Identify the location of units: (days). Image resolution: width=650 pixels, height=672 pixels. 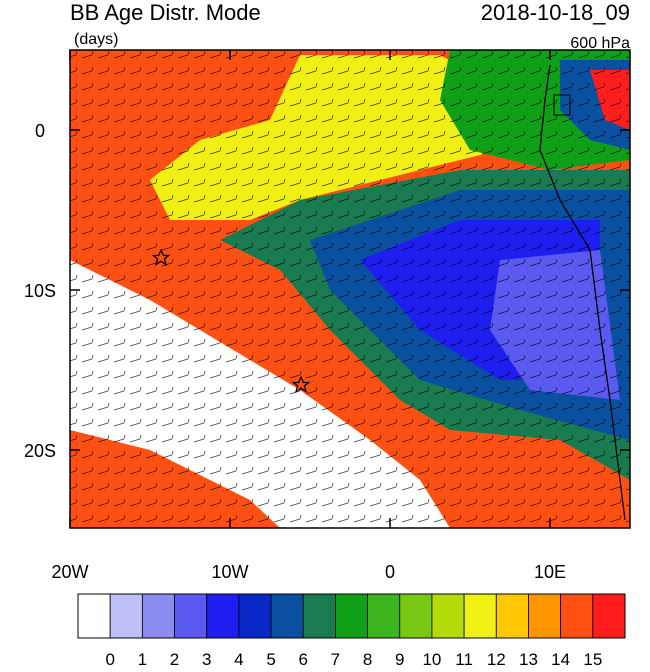
(96, 39).